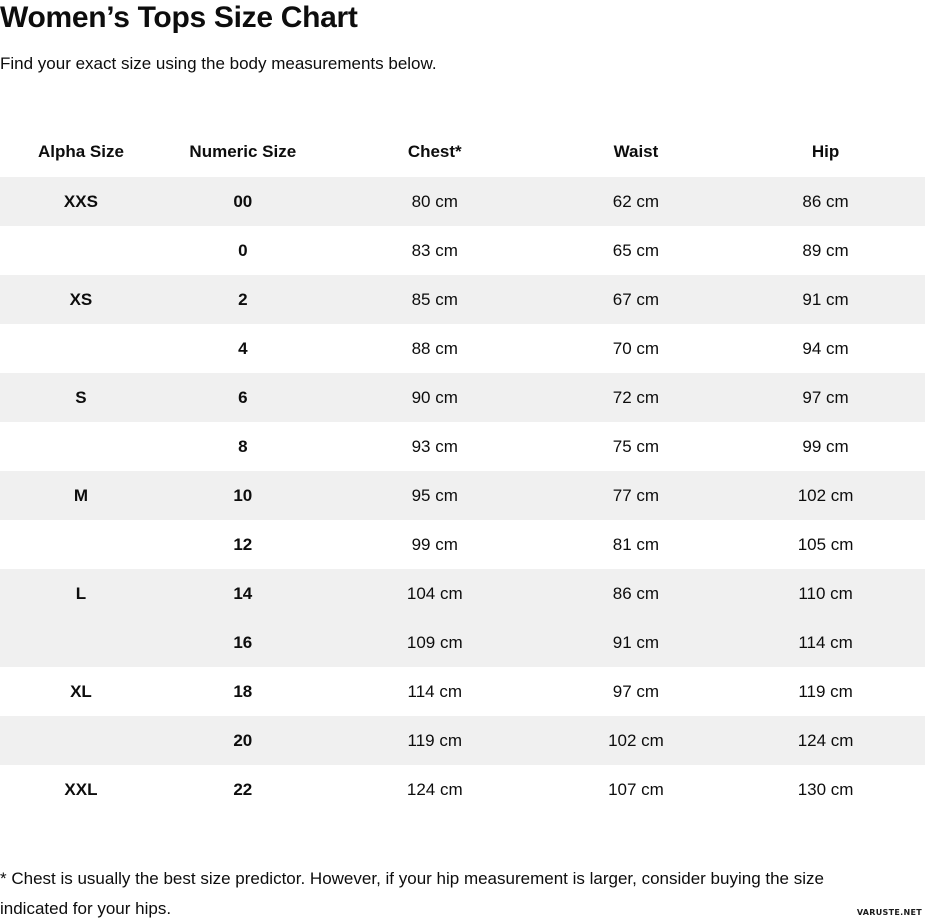 The width and height of the screenshot is (925, 924). I want to click on cell-numeric-size: 8, so click(243, 446).